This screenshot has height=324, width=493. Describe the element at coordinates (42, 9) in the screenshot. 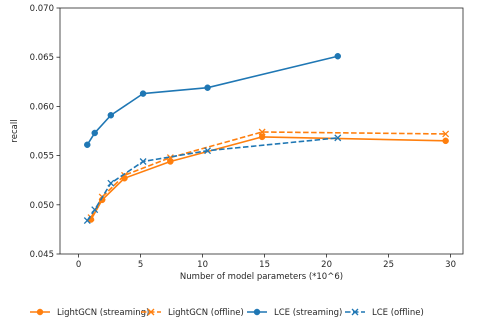

I see `y-tick-label: 0.070` at that location.